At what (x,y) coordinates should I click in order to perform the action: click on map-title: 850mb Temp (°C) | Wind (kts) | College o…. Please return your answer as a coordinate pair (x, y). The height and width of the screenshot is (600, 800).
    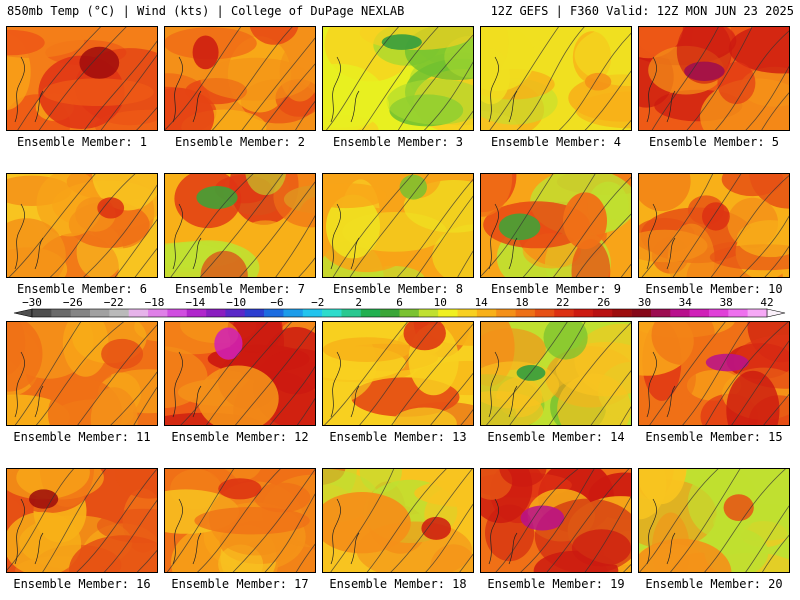
    Looking at the image, I should click on (206, 11).